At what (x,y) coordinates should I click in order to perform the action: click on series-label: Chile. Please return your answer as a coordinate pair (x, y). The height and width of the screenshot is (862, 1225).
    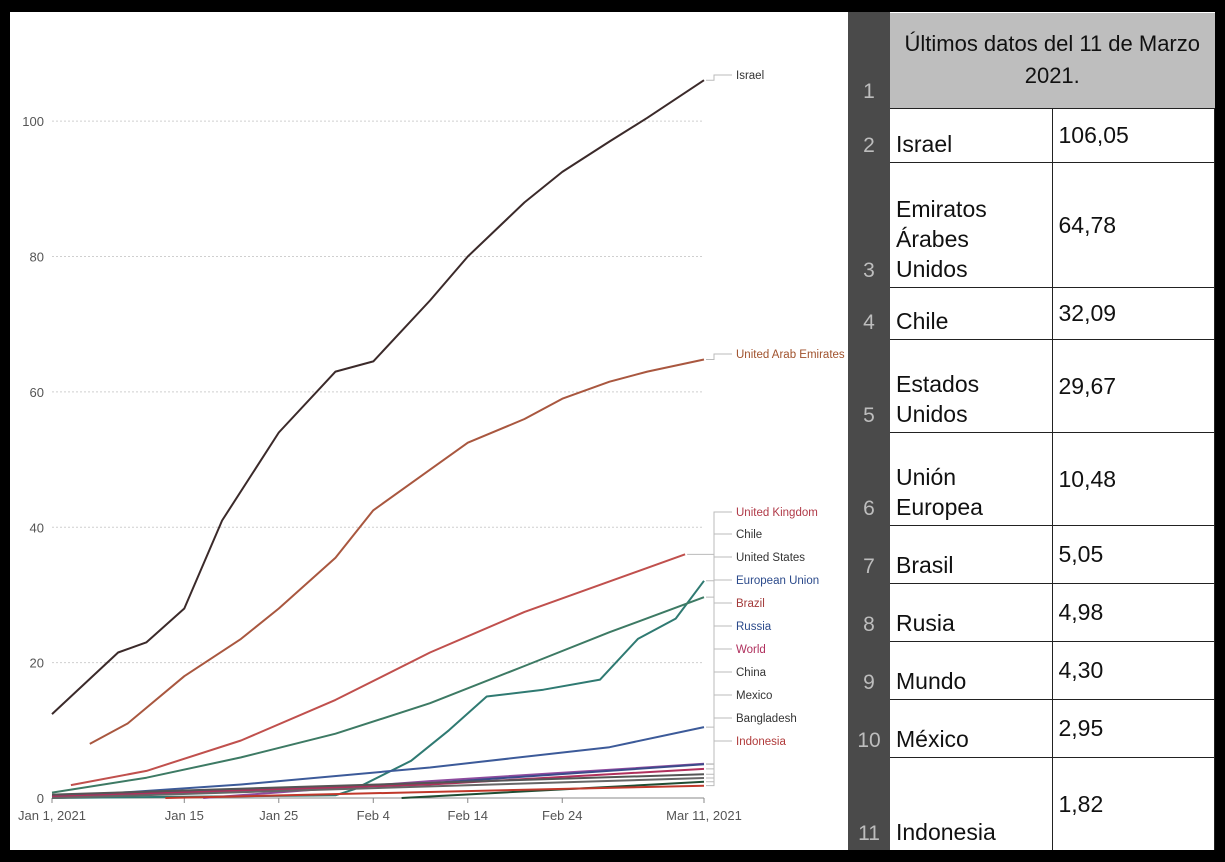
    Looking at the image, I should click on (749, 535).